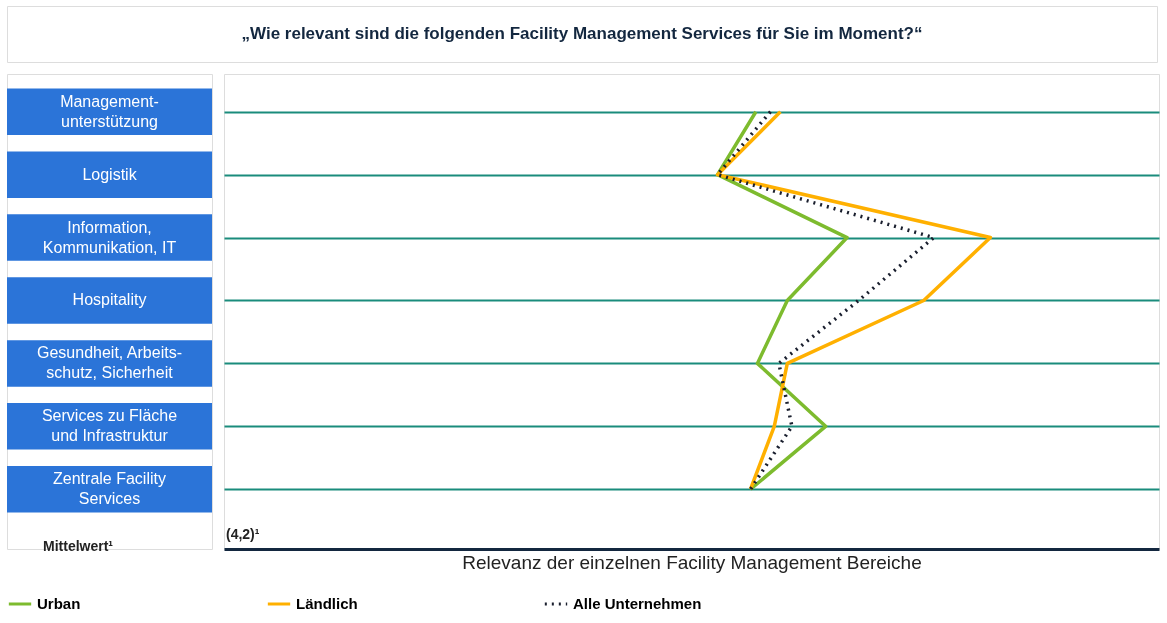  Describe the element at coordinates (109, 363) in the screenshot. I see `y-tick-label: Gesundheit, Arbeits- schutz, Sicherheit` at that location.